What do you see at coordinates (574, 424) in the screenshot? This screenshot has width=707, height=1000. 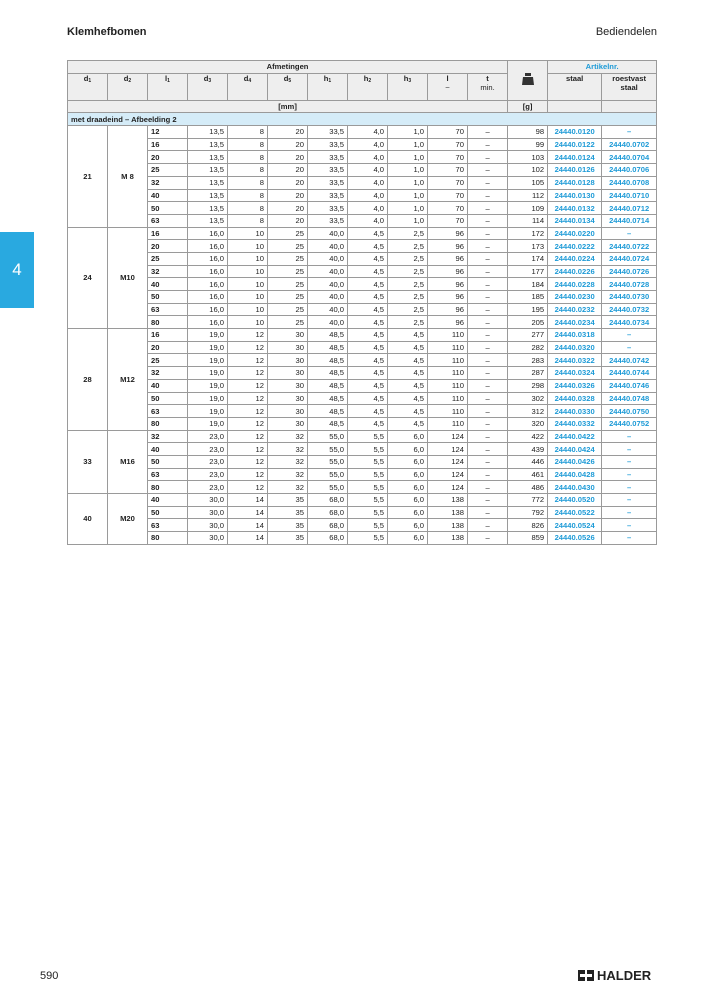 I see `cell-text: 24440.0332` at bounding box center [574, 424].